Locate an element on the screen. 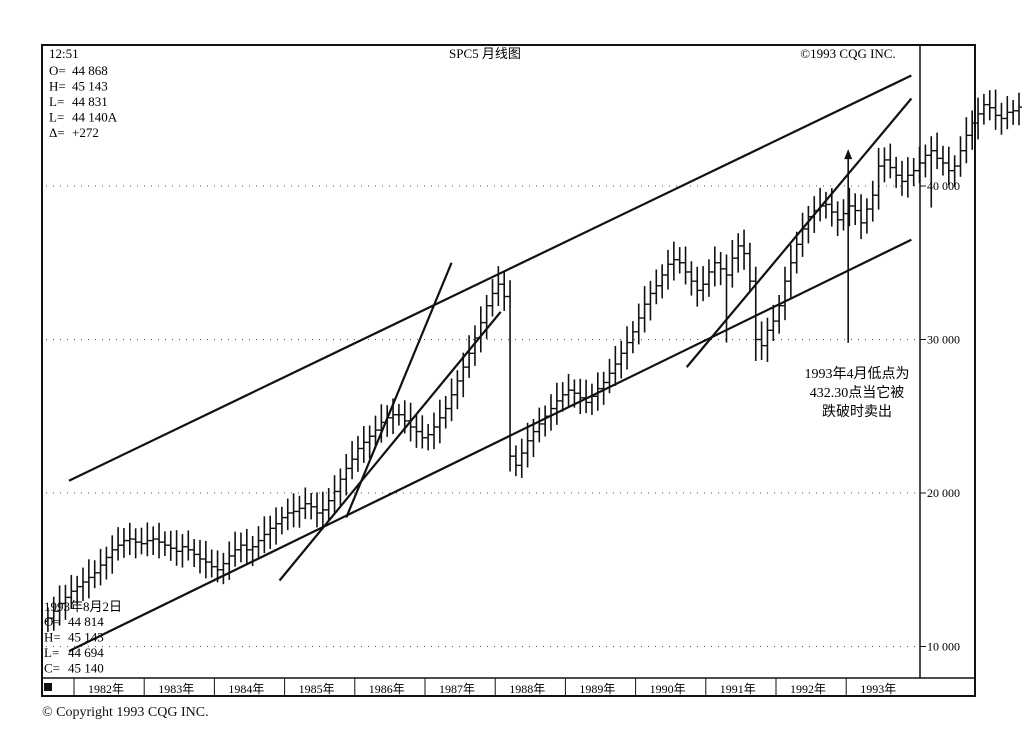  ohlc-readout-bottom: O= 44 814 H= 45 143 L= 44 694 C= 45 140 is located at coordinates (74, 645).